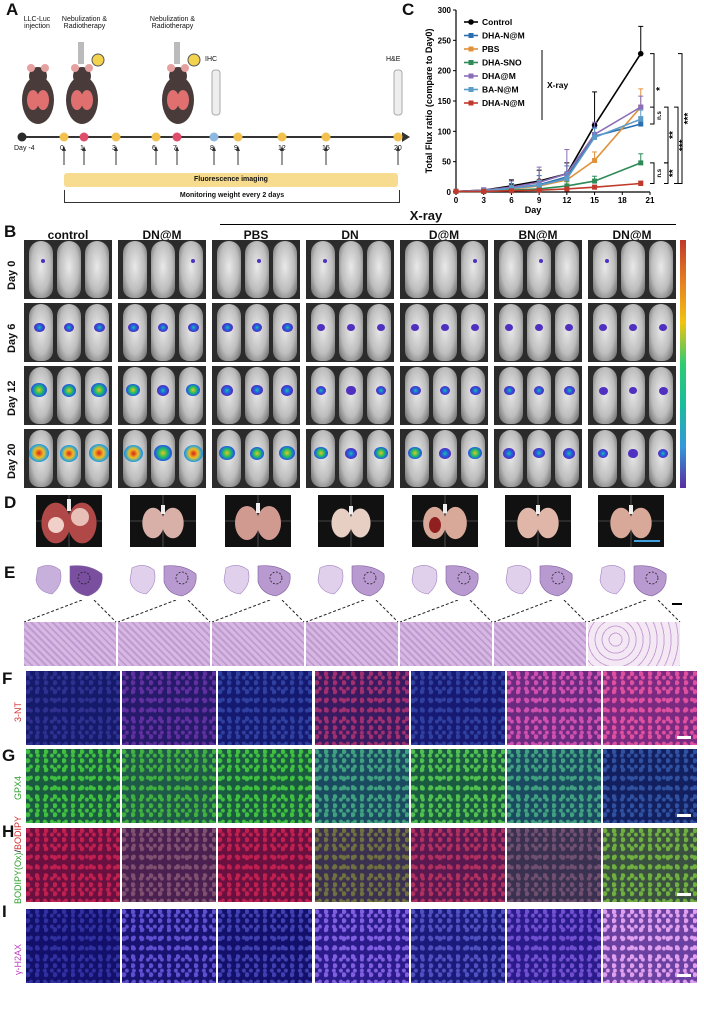 Image resolution: width=704 pixels, height=1015 pixels. What do you see at coordinates (398, 92) in the screenshot?
I see `tube-he` at bounding box center [398, 92].